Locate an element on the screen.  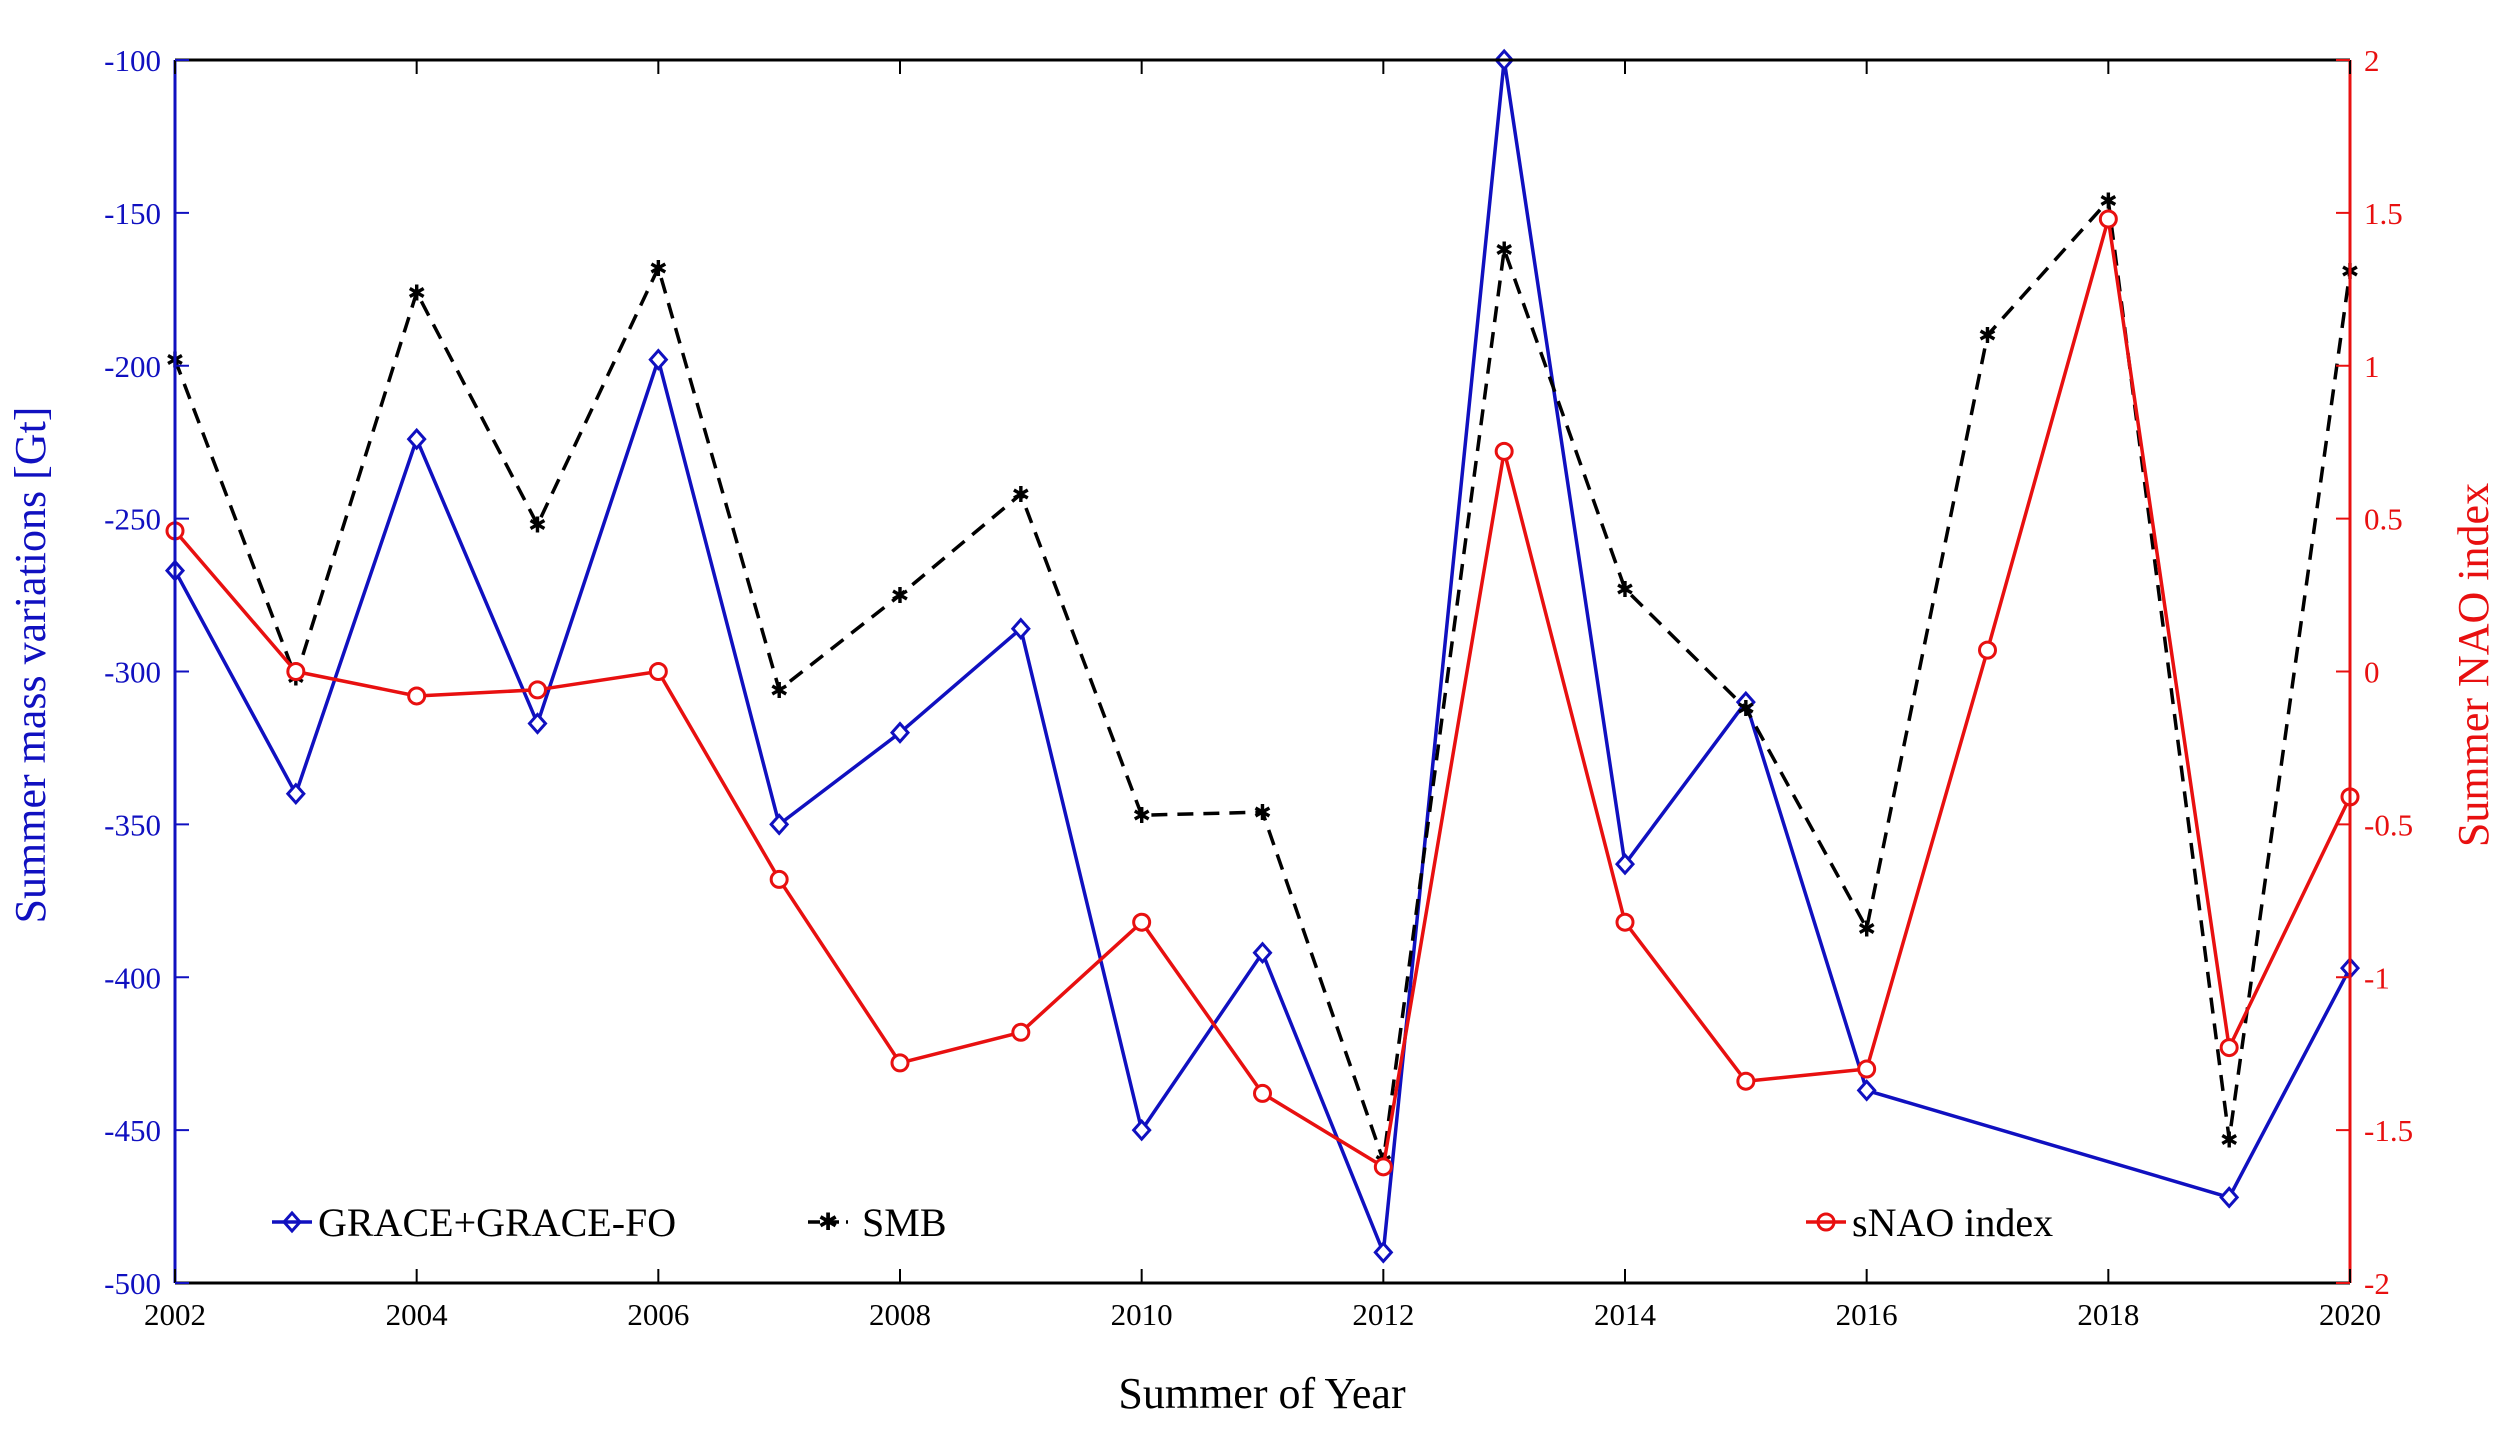
y-left-tick-label: -500 is located at coordinates (132, 1283).